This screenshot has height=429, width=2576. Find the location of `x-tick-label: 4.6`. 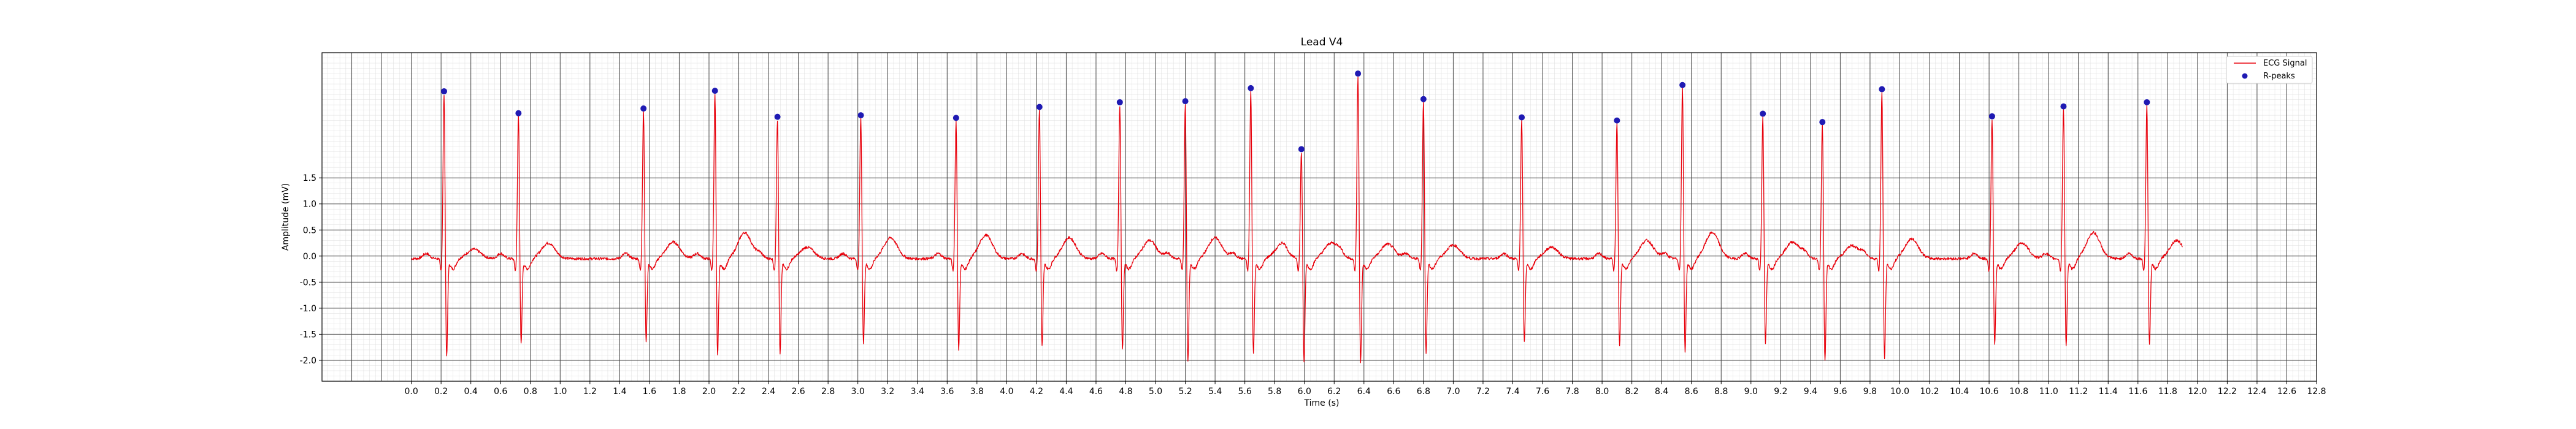

x-tick-label: 4.6 is located at coordinates (1096, 392).